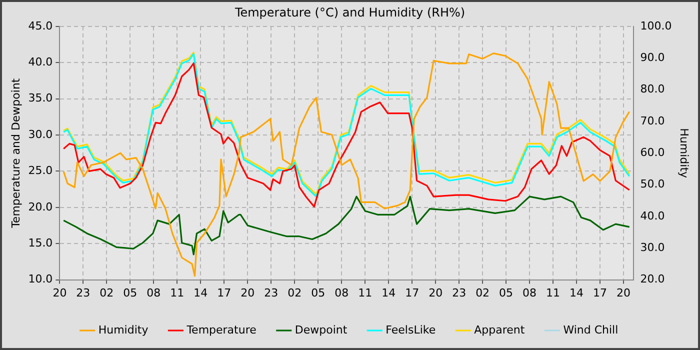 The height and width of the screenshot is (350, 700). Describe the element at coordinates (652, 57) in the screenshot. I see `y2-tick-label: 90.0` at that location.